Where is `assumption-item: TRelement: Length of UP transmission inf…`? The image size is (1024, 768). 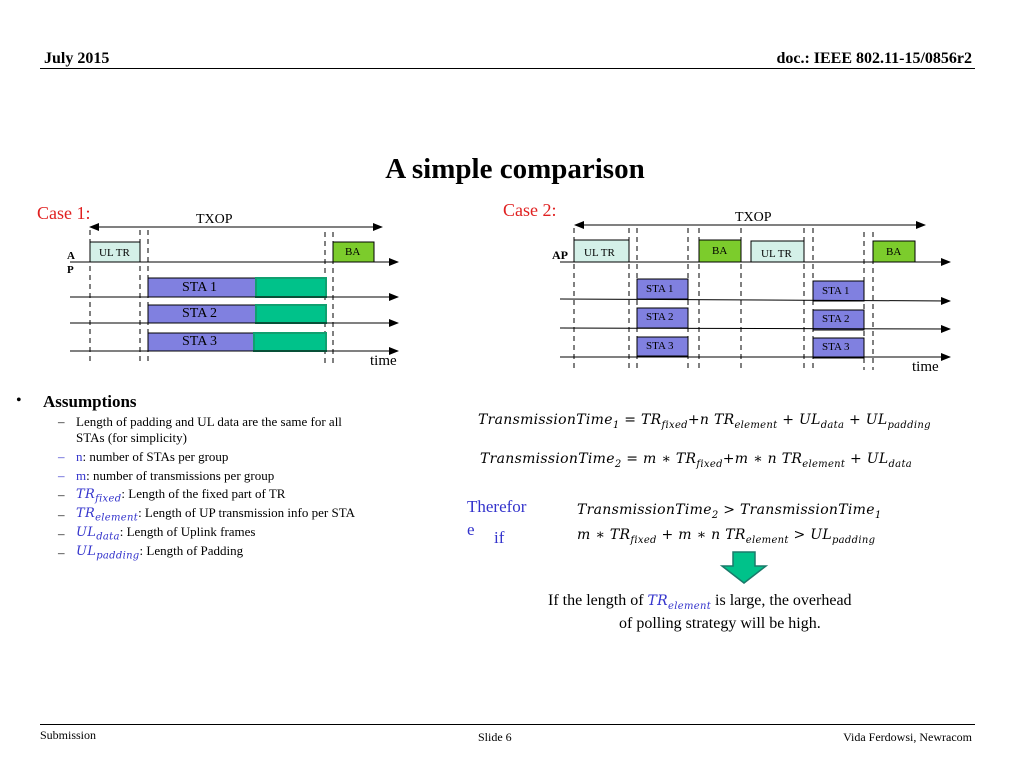
assumption-item: TRelement: Length of UP transmission inf… is located at coordinates (215, 514).